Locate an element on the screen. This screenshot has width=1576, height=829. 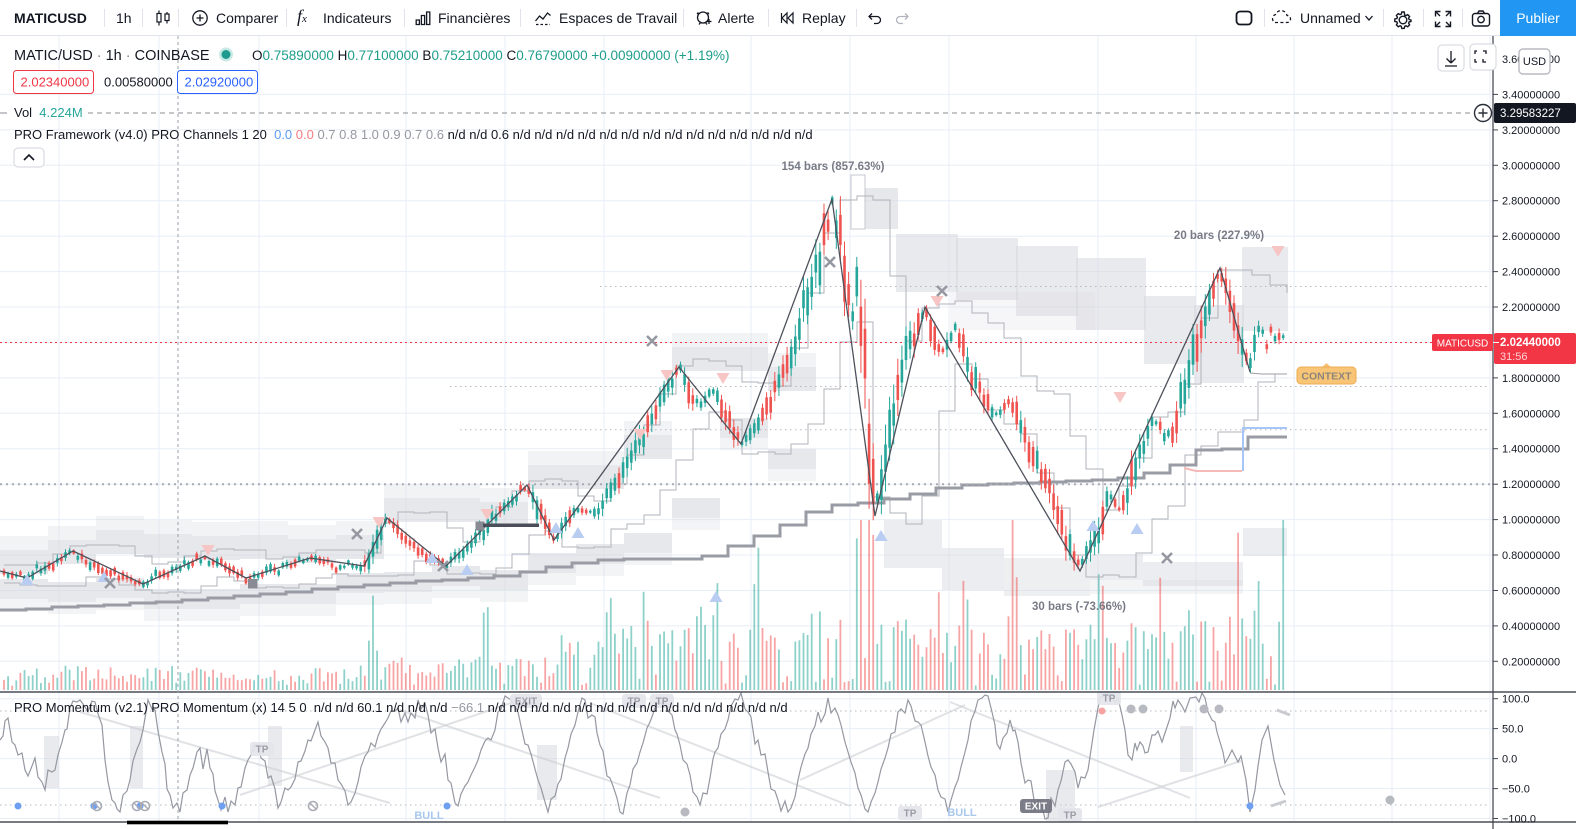
svg-text: 100.0 is located at coordinates (1516, 700).